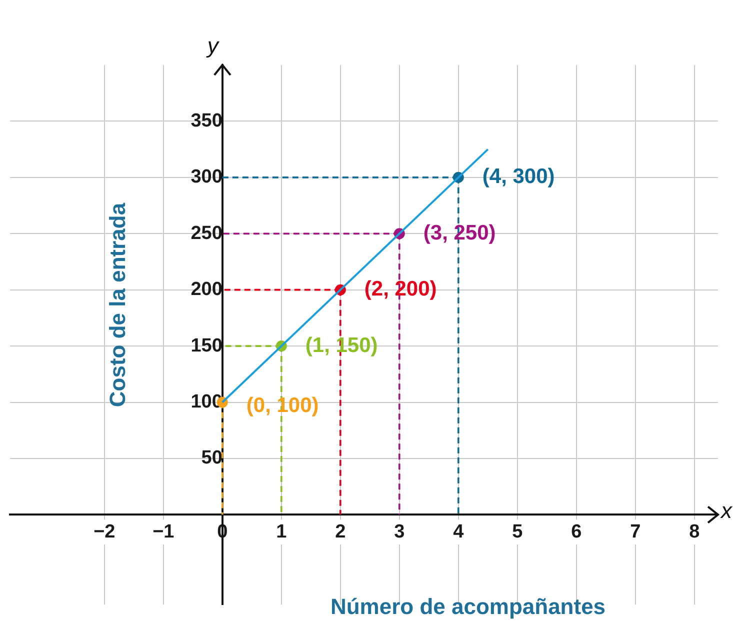  Describe the element at coordinates (211, 458) in the screenshot. I see `y-tick-label: 50` at that location.